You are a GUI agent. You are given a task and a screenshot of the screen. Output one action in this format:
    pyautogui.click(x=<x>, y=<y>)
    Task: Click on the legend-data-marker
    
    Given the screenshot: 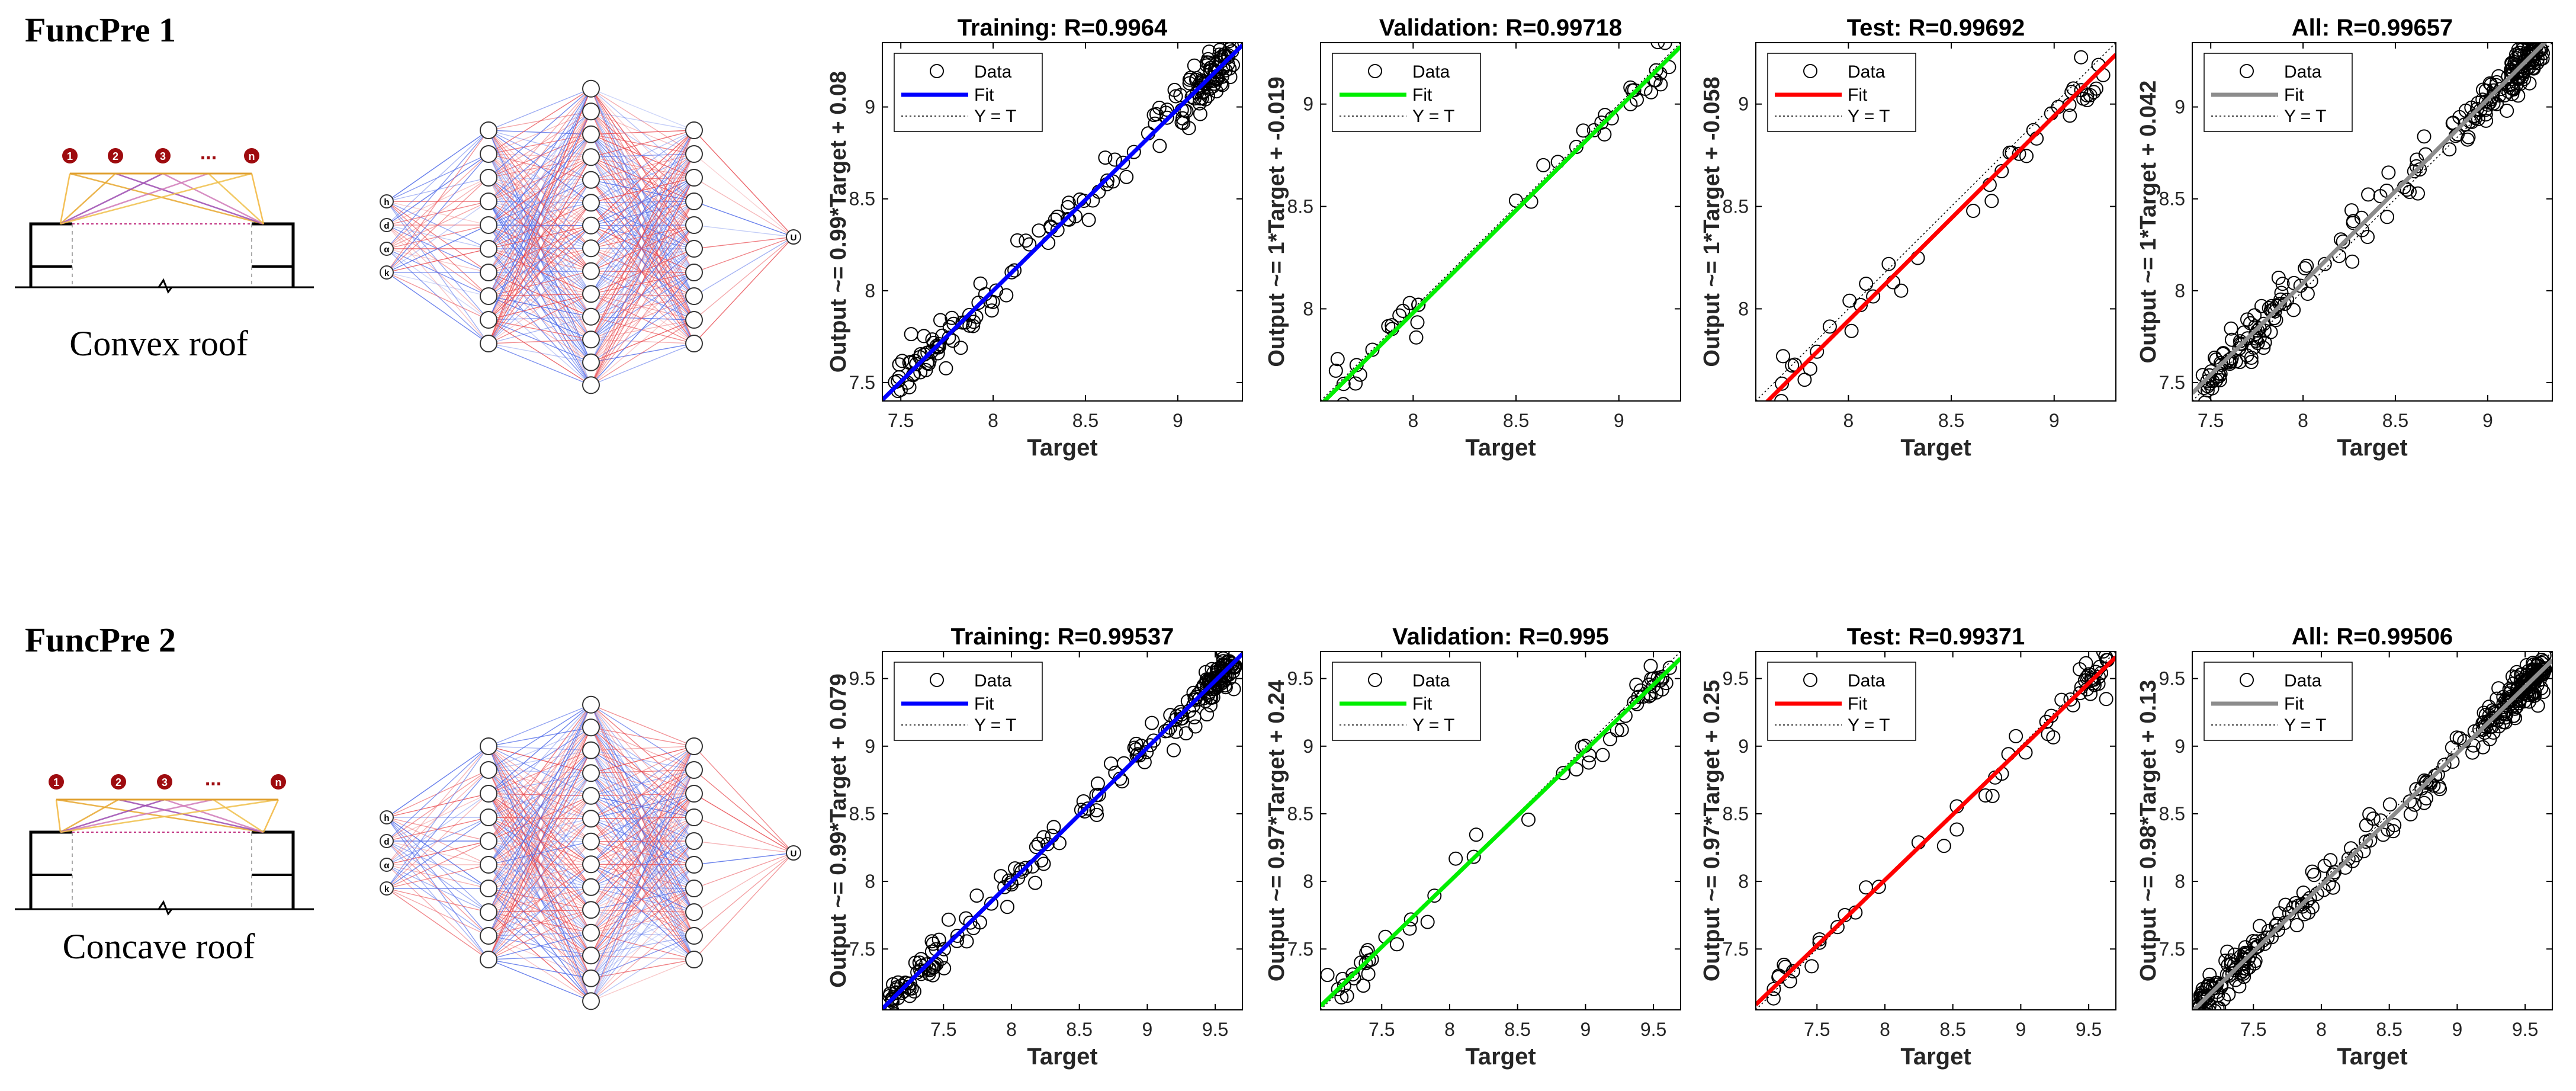 What is the action you would take?
    pyautogui.click(x=2247, y=71)
    